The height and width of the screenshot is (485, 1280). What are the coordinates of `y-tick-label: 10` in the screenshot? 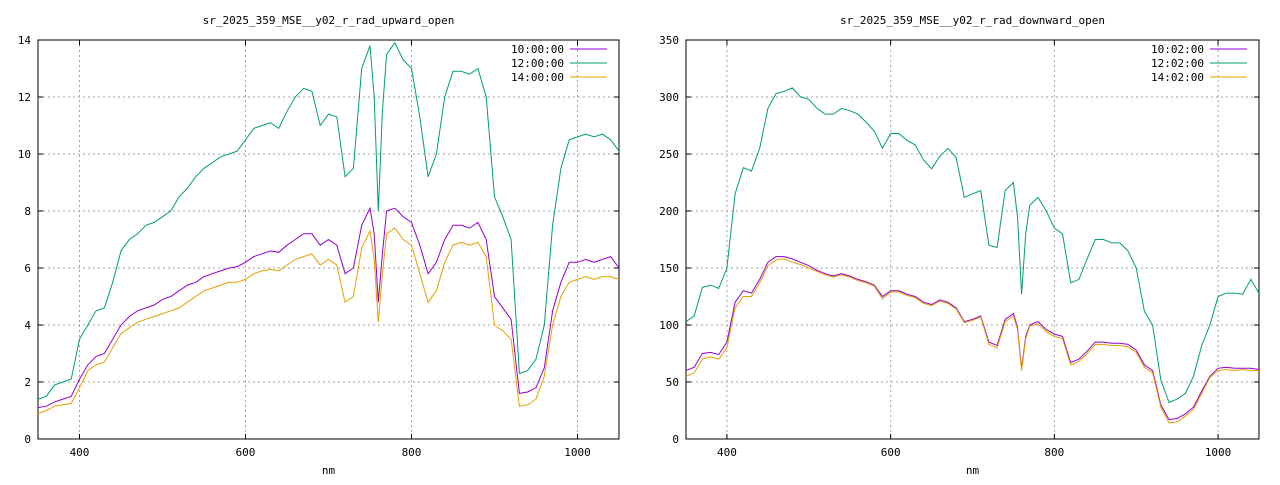 It's located at (24, 154).